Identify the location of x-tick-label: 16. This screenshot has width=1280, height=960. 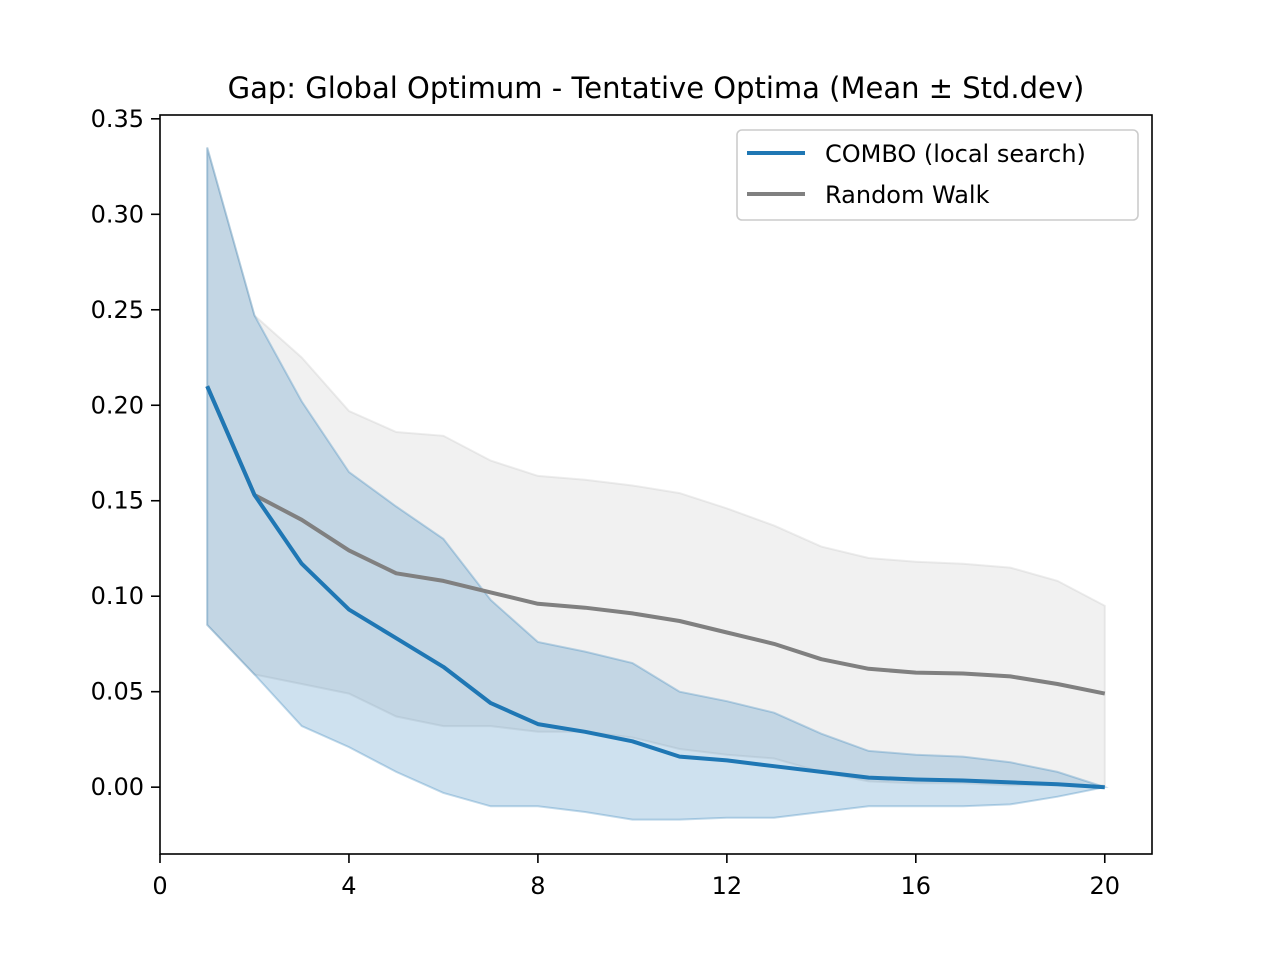
(916, 886).